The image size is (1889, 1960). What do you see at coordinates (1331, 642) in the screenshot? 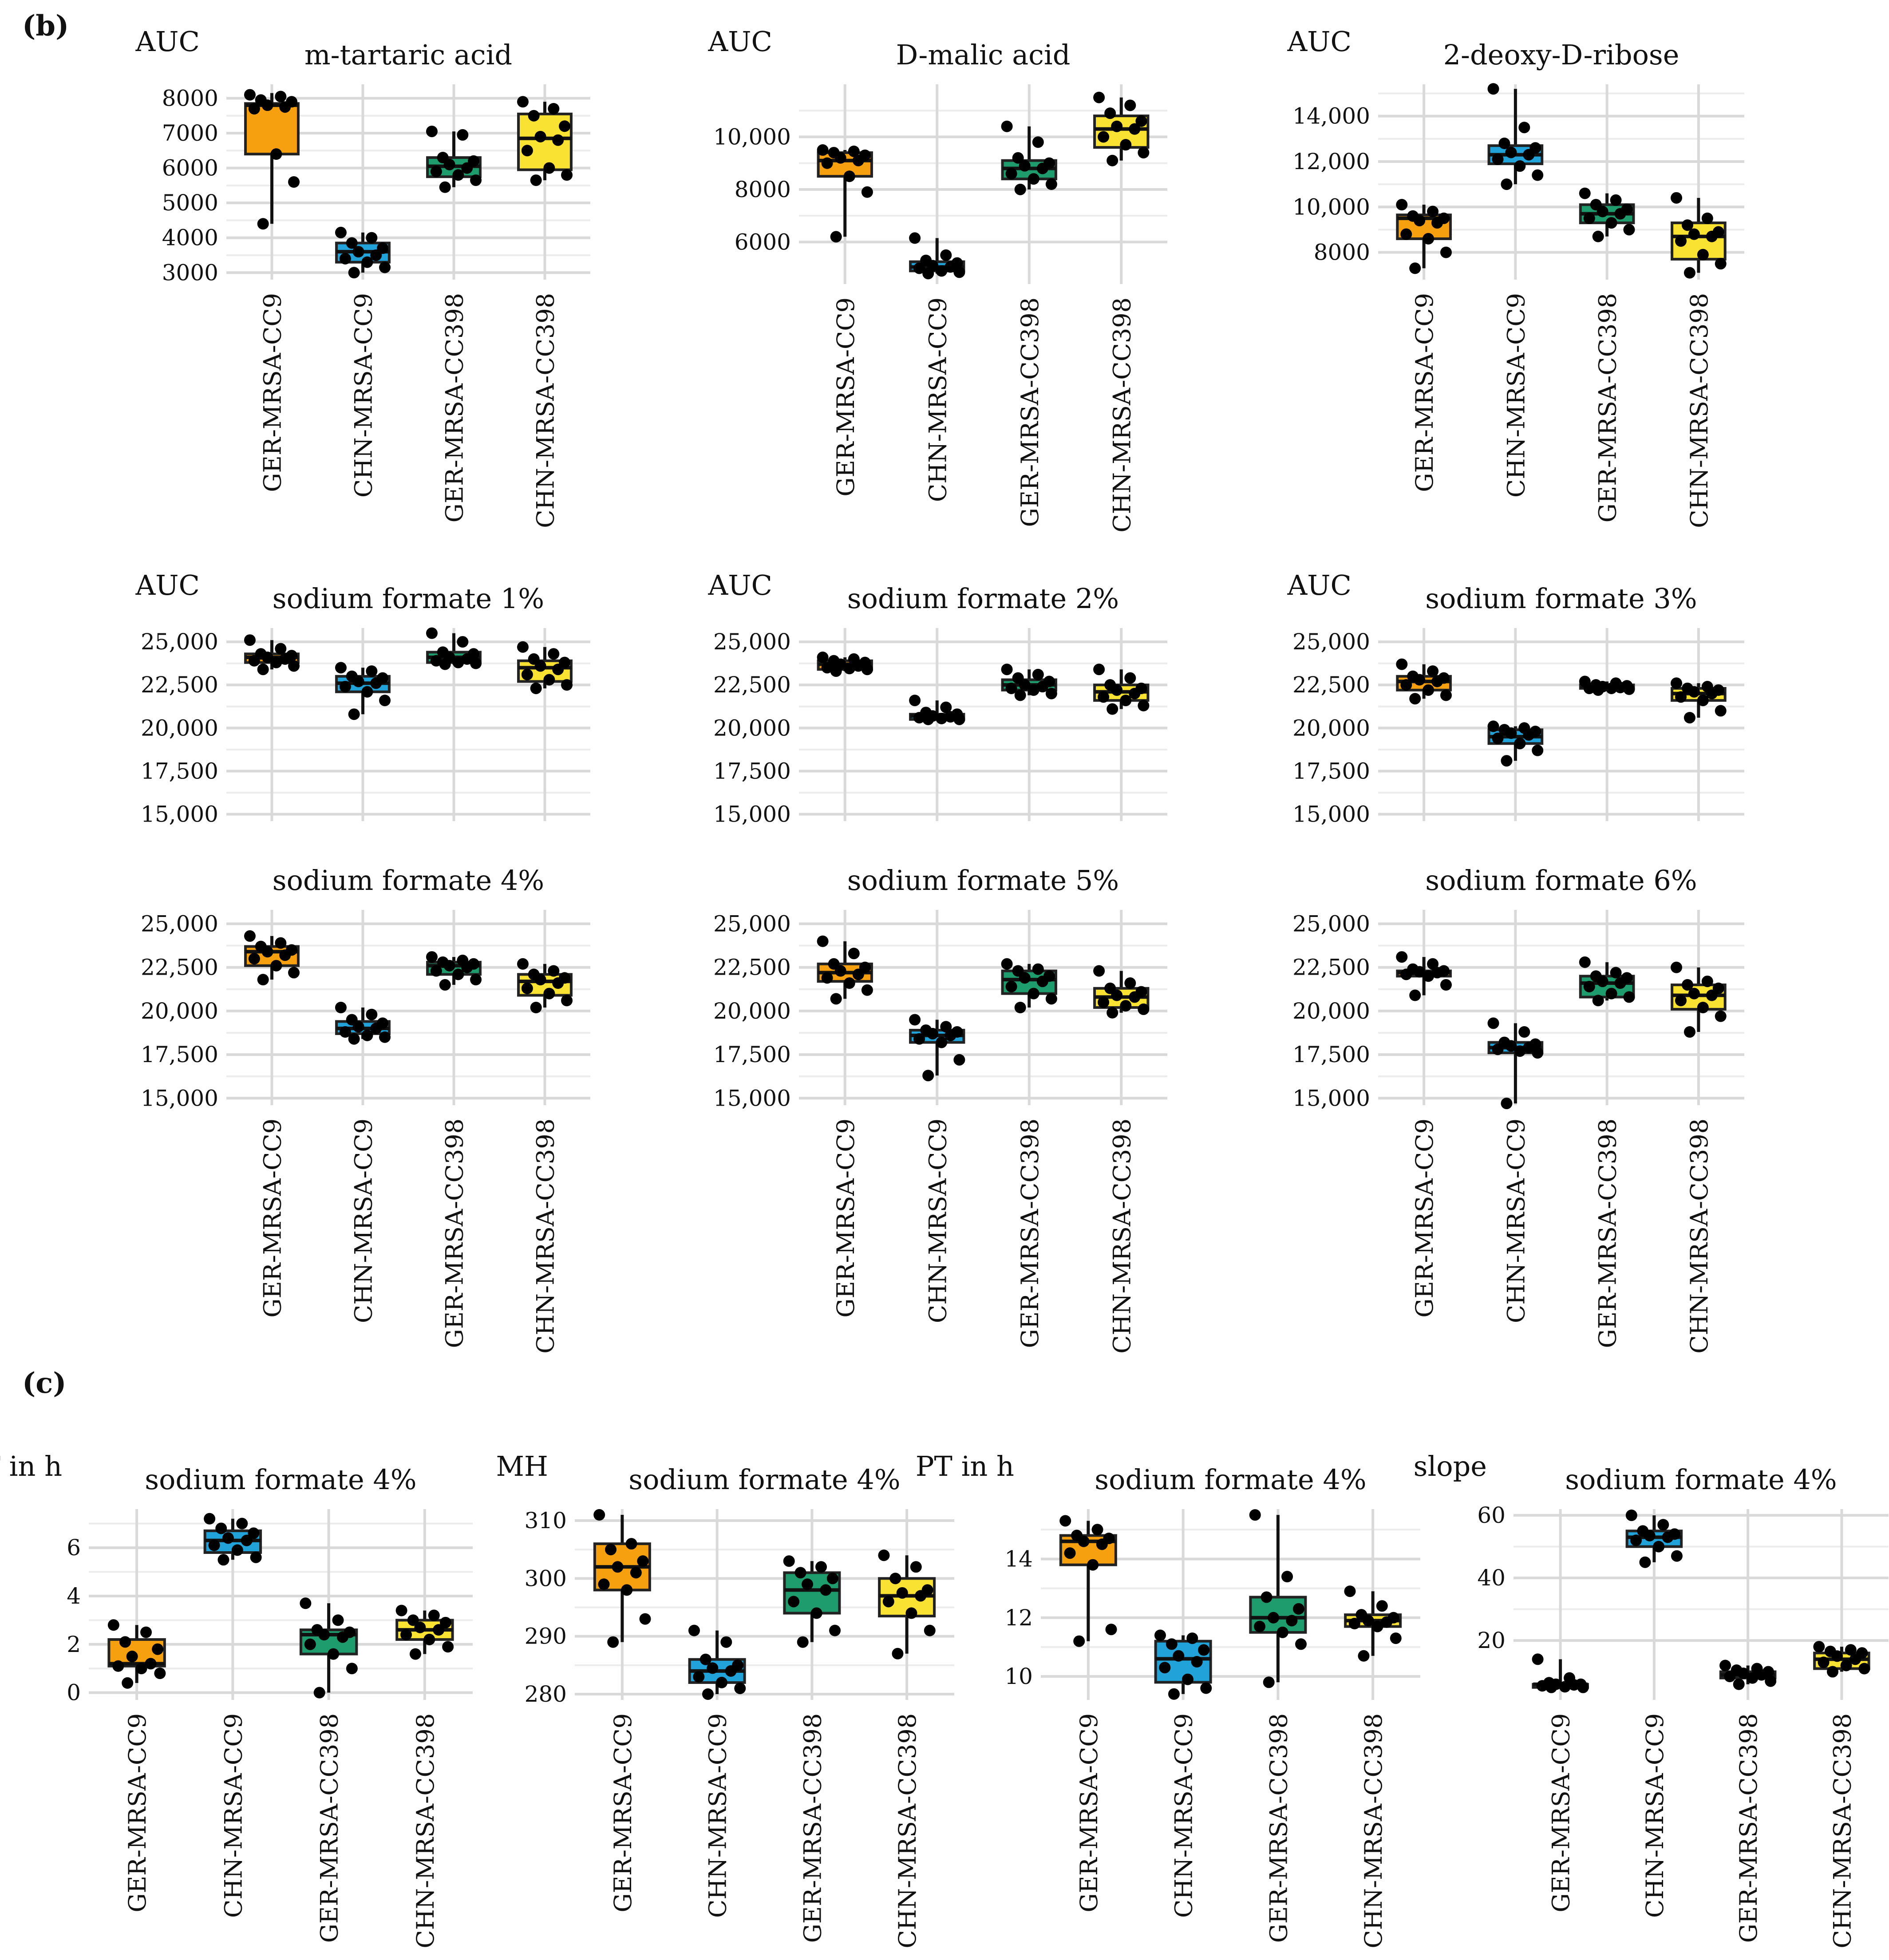
I see `y-tick-label: 25,000` at bounding box center [1331, 642].